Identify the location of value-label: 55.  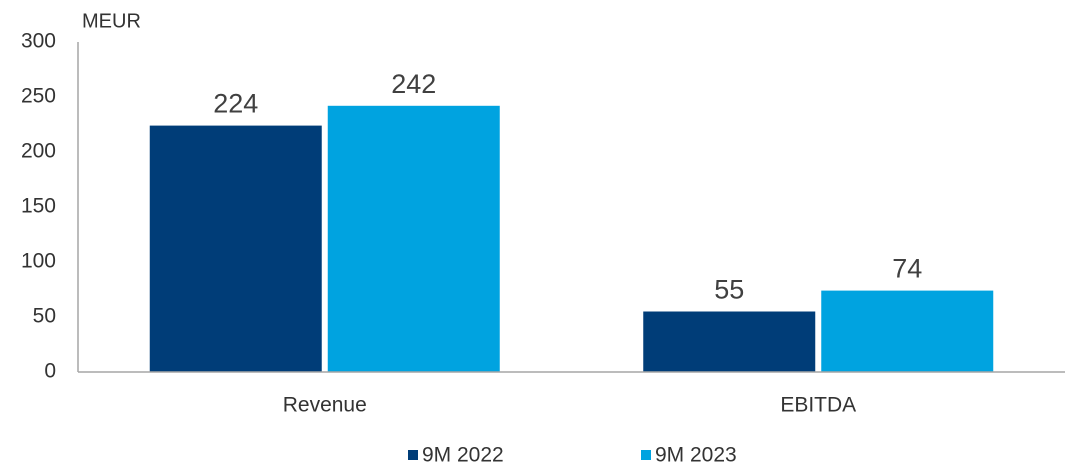
(729, 290).